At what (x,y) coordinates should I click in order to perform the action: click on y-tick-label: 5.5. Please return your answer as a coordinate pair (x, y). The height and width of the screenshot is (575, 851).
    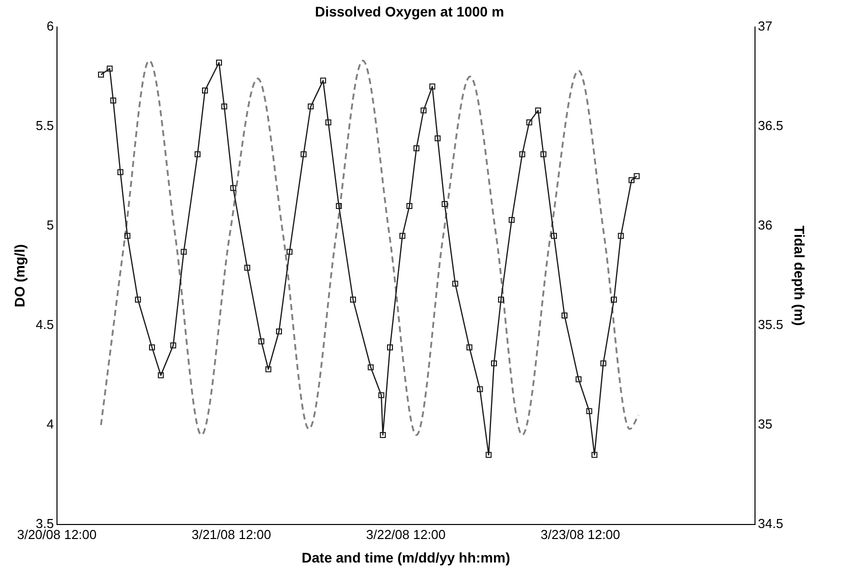
    Looking at the image, I should click on (45, 125).